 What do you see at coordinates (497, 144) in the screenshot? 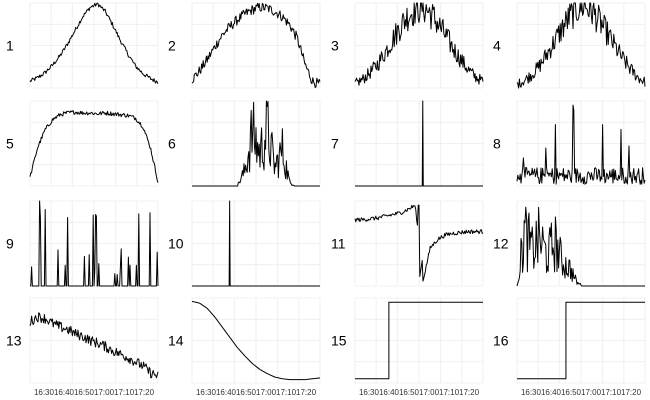
I see `panel-8-label: 8` at bounding box center [497, 144].